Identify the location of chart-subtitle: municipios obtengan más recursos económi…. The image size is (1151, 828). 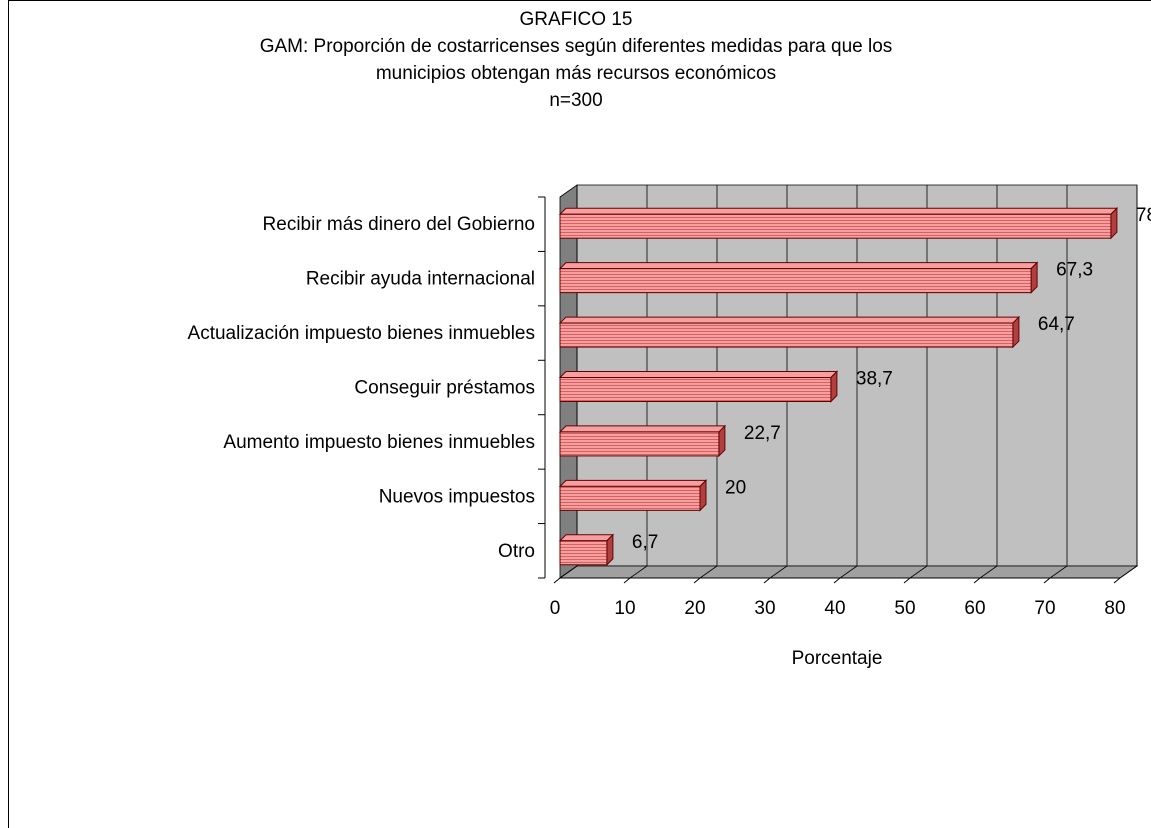
(576, 73).